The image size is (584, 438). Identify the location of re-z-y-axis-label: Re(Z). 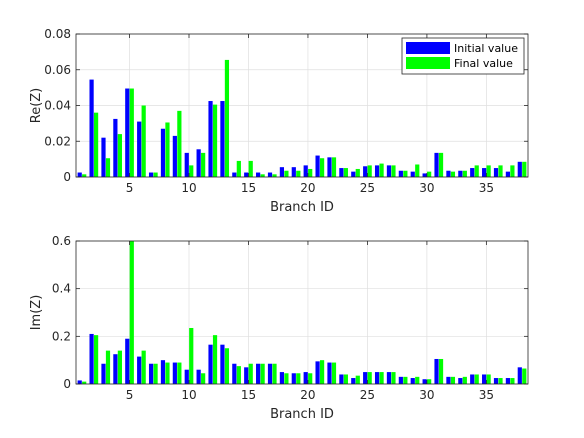
(36, 106).